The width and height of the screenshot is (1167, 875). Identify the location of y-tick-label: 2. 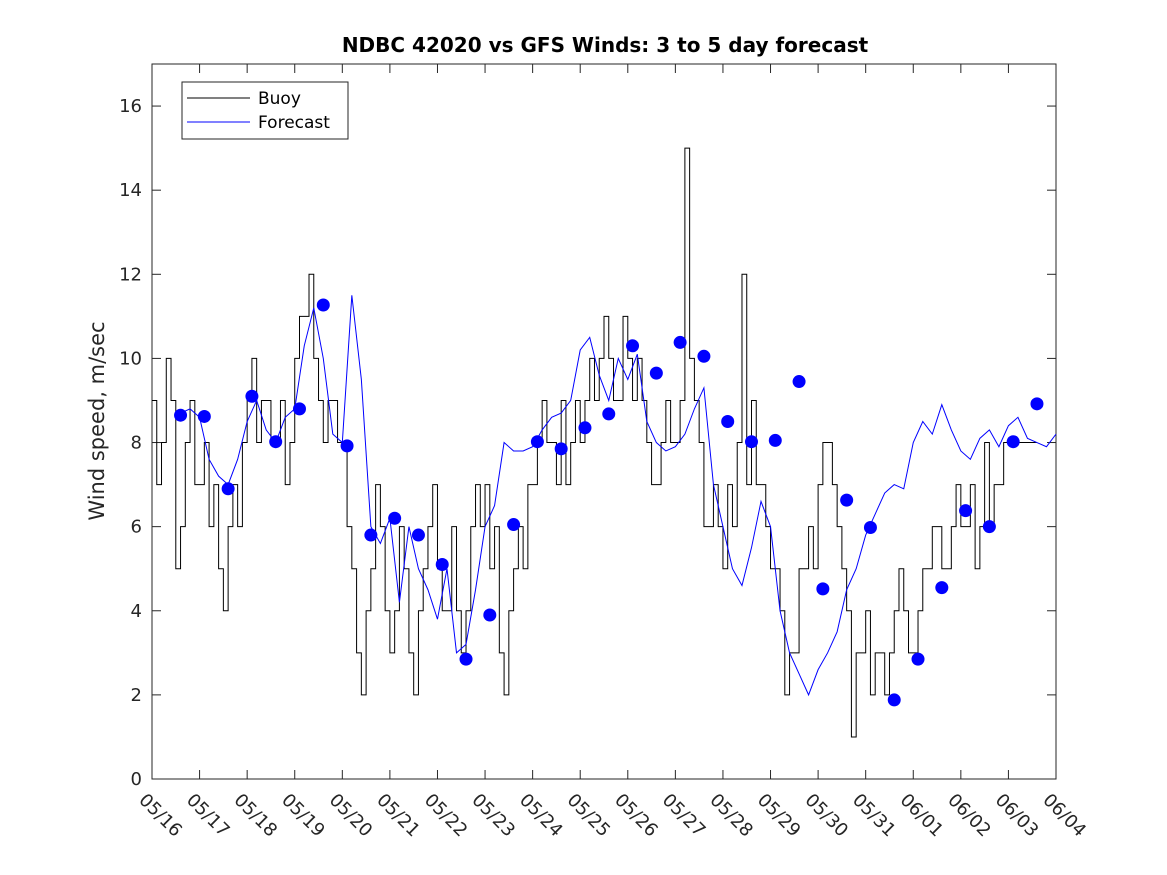
(136, 695).